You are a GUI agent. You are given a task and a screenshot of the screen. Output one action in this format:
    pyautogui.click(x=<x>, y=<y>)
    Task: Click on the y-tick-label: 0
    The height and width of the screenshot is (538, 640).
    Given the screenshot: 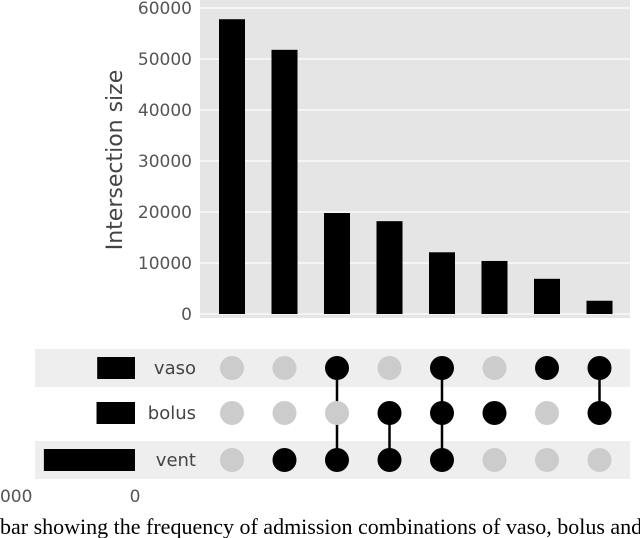 What is the action you would take?
    pyautogui.click(x=186, y=315)
    